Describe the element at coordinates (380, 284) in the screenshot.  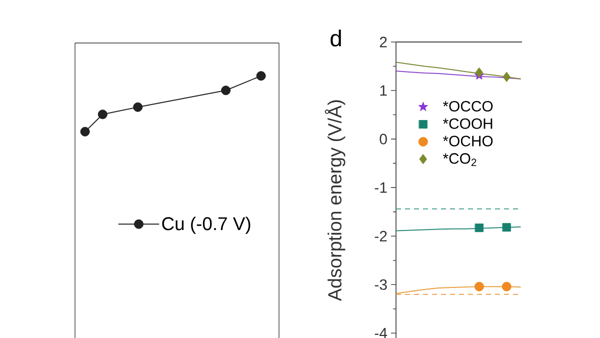
I see `y-tick-label: -3` at that location.